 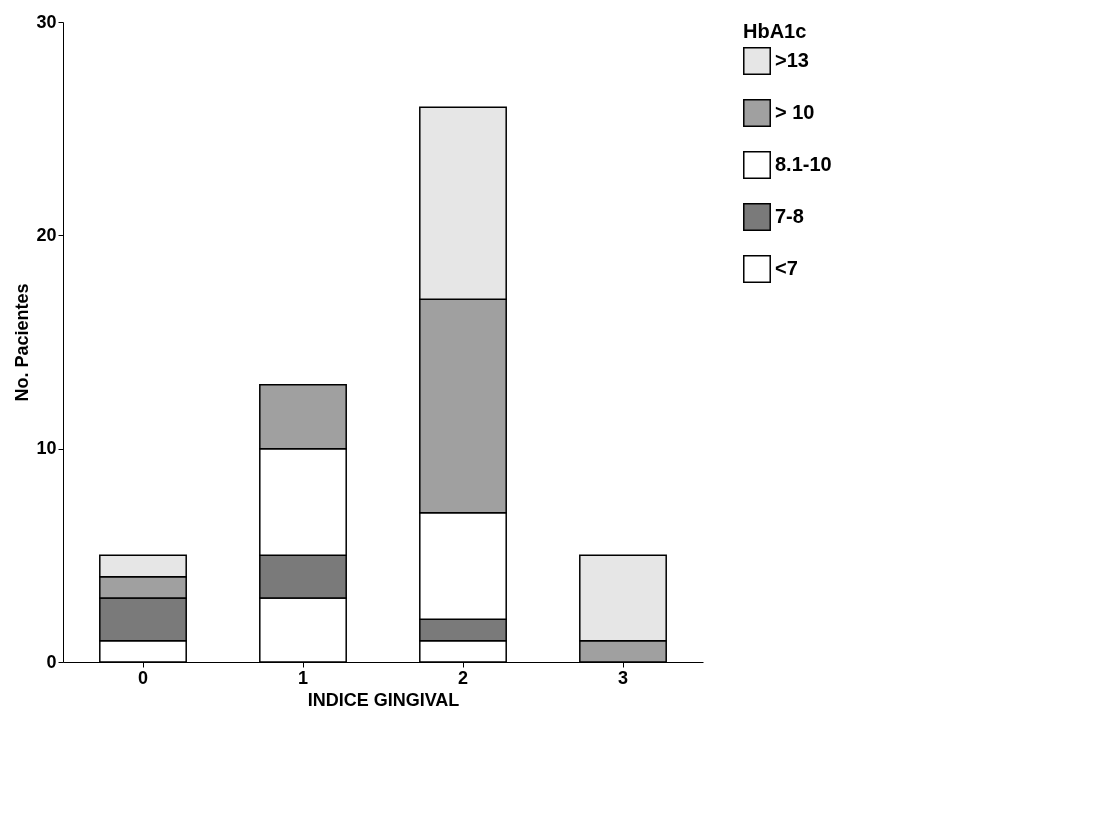 What do you see at coordinates (143, 677) in the screenshot?
I see `x-tick-label: 0` at bounding box center [143, 677].